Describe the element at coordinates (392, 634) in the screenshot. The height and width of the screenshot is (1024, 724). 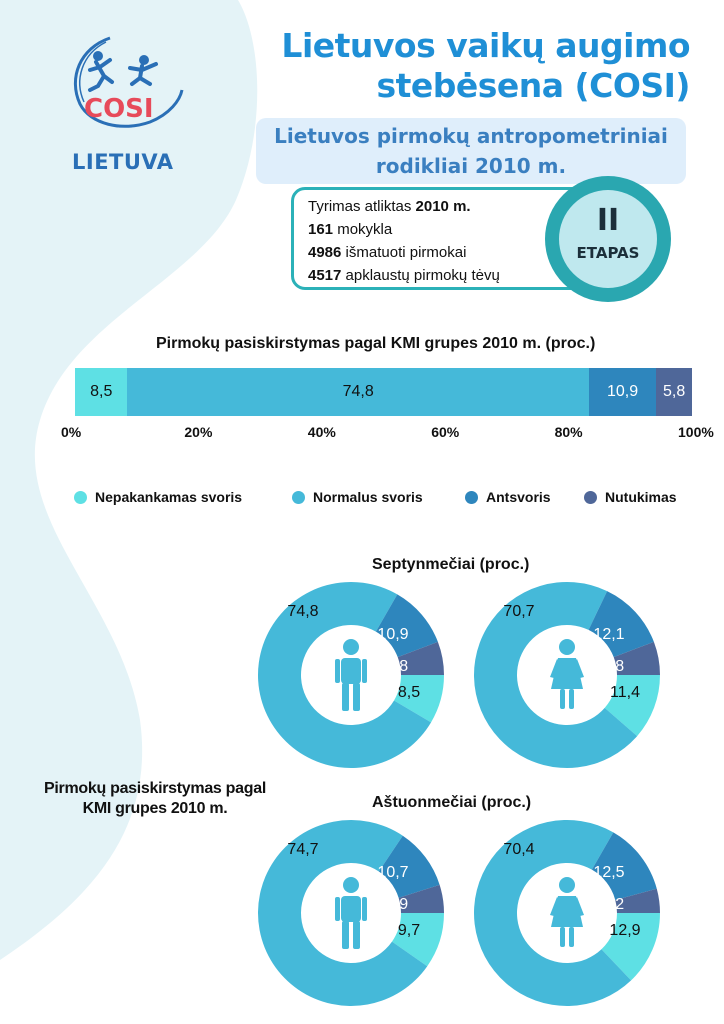
I see `donut-value-label: 10,9` at that location.